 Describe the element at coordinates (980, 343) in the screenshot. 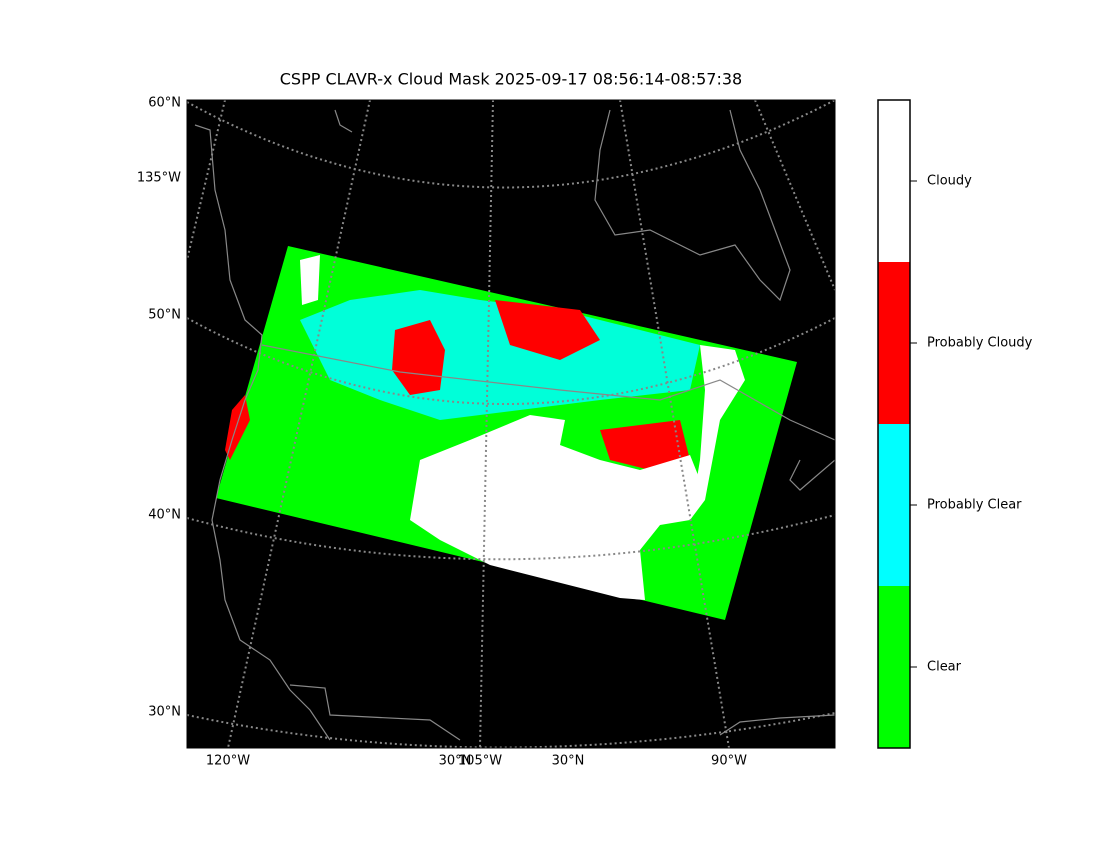

I see `colorbar-label: Probably Cloudy` at that location.